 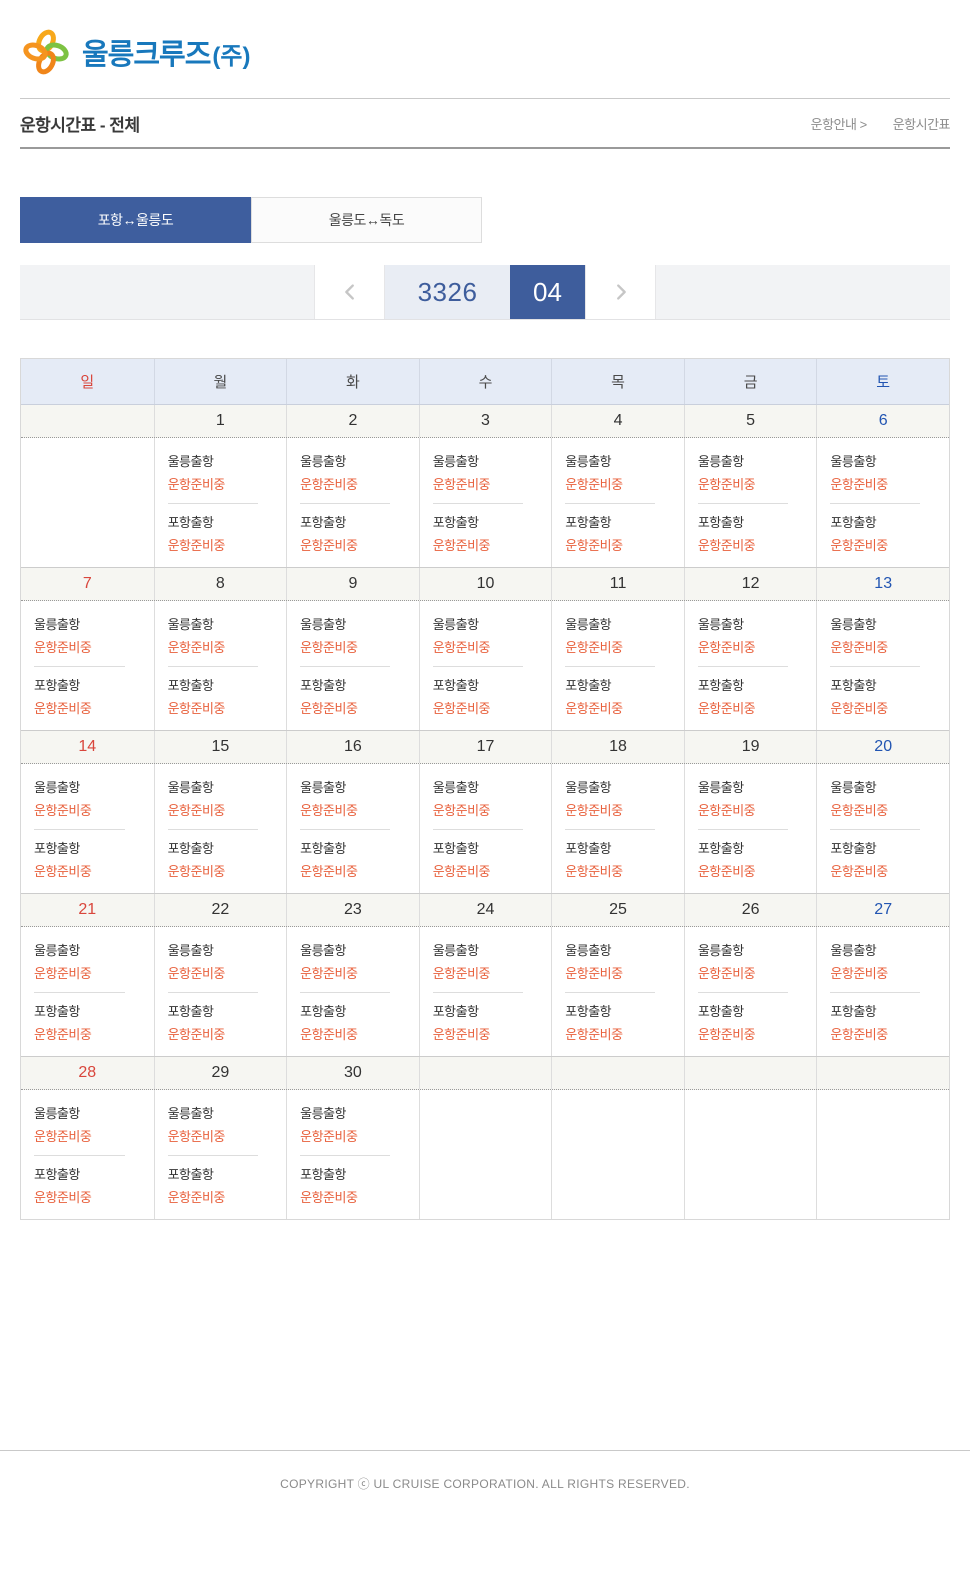 What do you see at coordinates (135, 220) in the screenshot?
I see `tab-pohang-ulleungdo: 포항↔울릉도` at bounding box center [135, 220].